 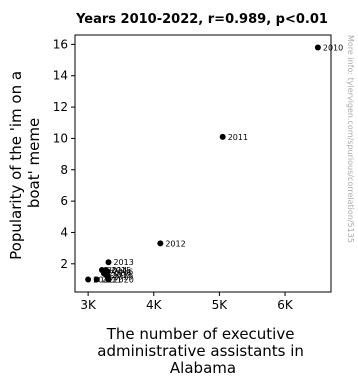 I want to click on y-tick-label: 14, so click(x=60, y=76).